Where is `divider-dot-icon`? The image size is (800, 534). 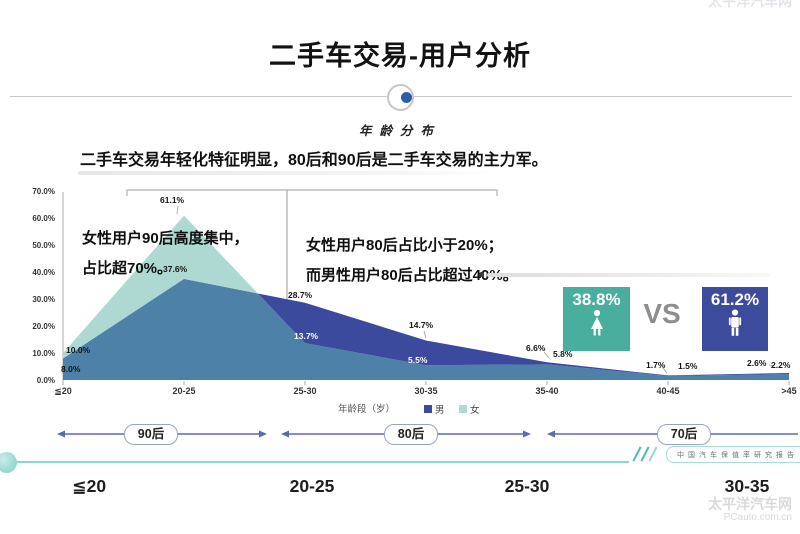 divider-dot-icon is located at coordinates (406, 97).